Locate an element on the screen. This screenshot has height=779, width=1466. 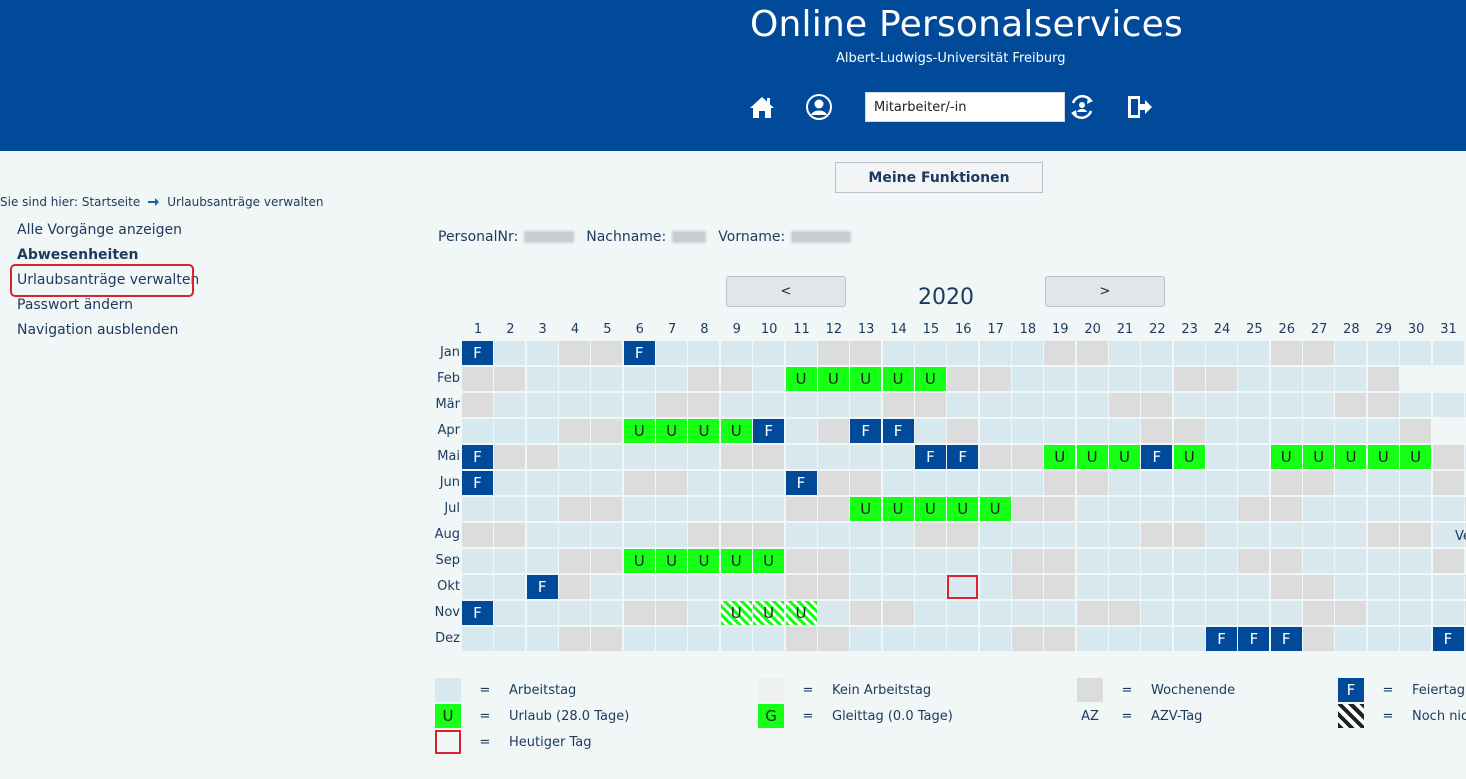
my-functions-button: Meine Funktionen is located at coordinates (939, 177).